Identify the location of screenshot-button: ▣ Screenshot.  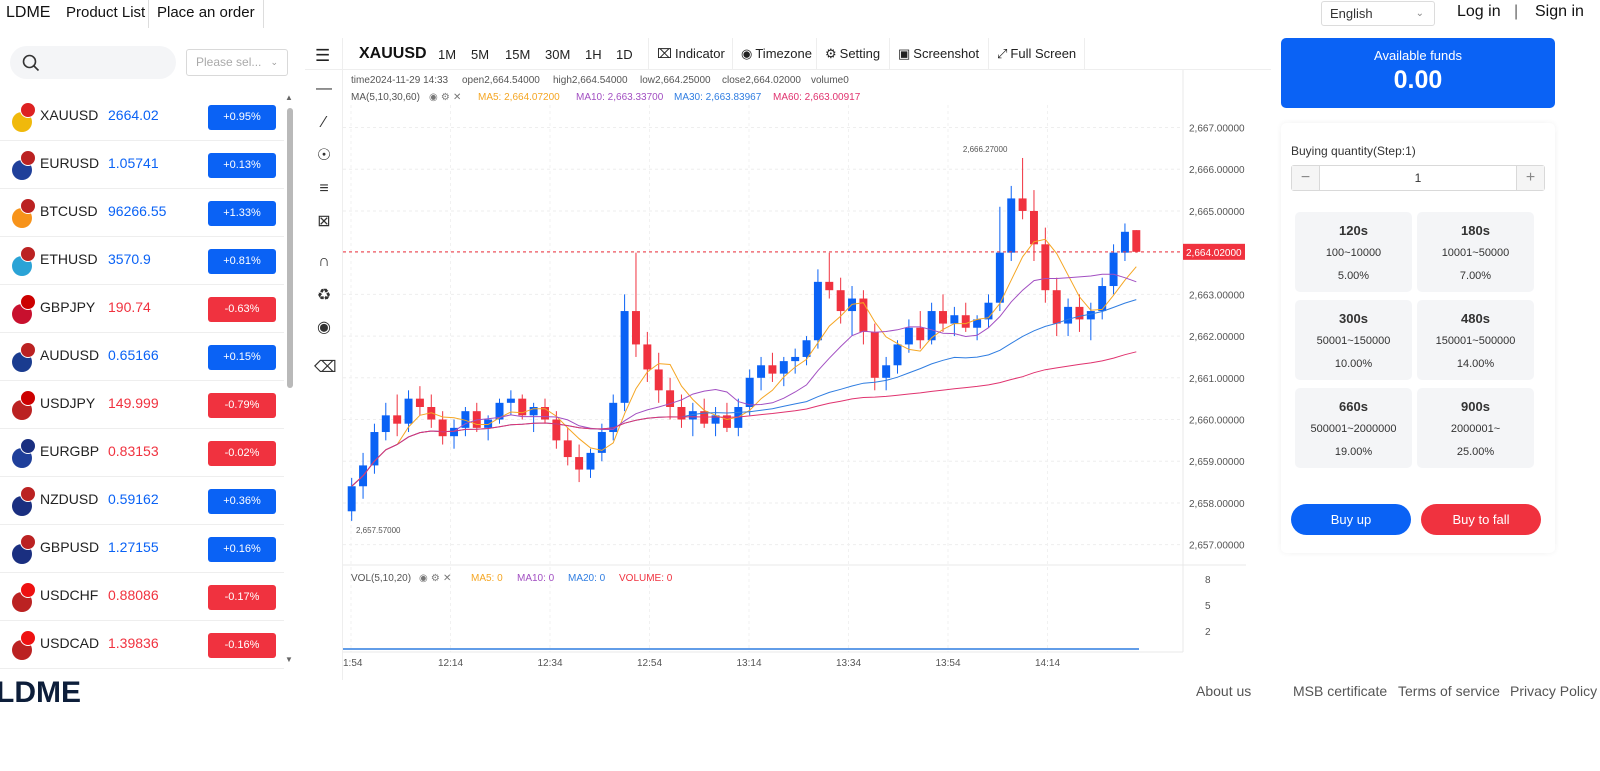
(938, 54).